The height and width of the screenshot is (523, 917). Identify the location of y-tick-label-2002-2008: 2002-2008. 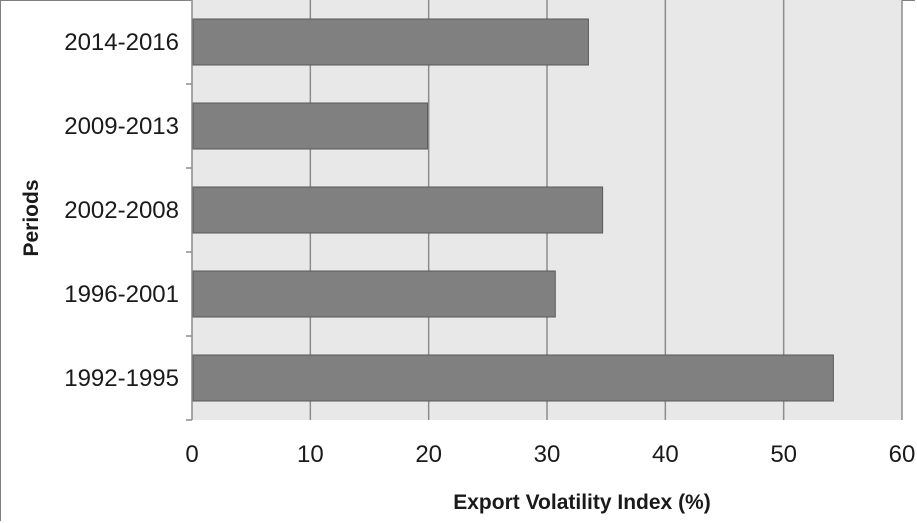
(121, 210).